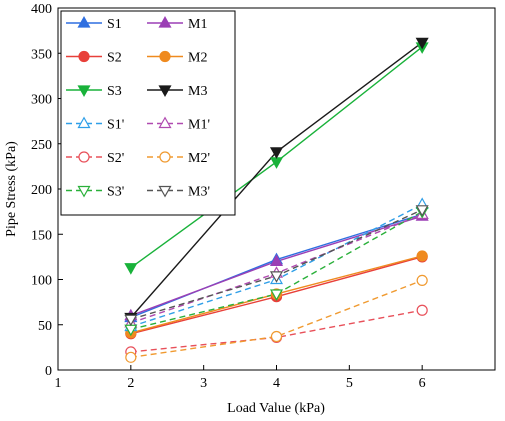  What do you see at coordinates (84, 122) in the screenshot?
I see `legend-marker-s1-prime` at bounding box center [84, 122].